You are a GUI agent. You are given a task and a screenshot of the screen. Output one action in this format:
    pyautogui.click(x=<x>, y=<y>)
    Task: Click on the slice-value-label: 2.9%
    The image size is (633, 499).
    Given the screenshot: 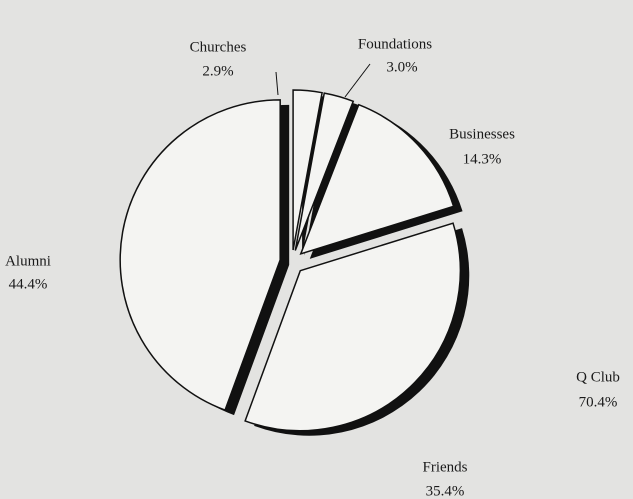 What is the action you would take?
    pyautogui.click(x=217, y=71)
    